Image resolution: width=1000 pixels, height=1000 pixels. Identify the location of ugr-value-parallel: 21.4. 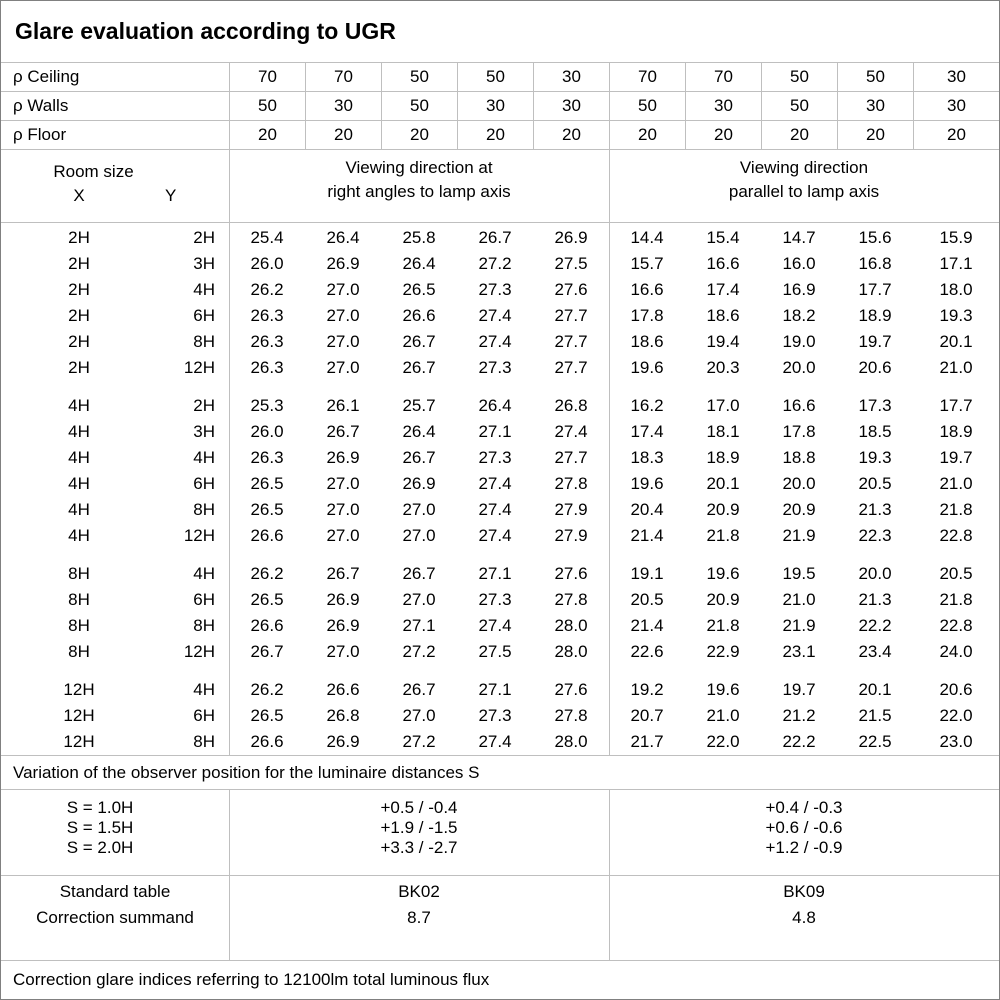
(647, 535).